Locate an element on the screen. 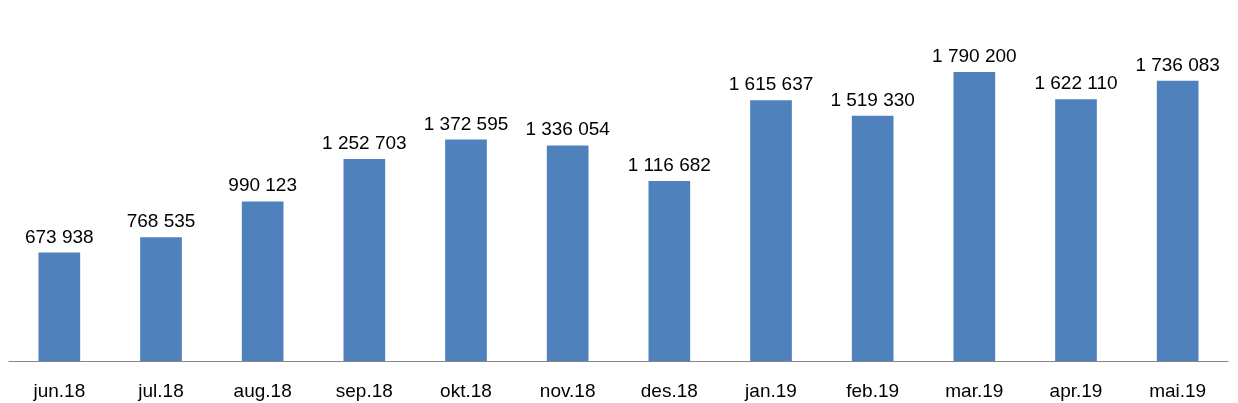 The width and height of the screenshot is (1238, 403). data-label: 673 938 is located at coordinates (59, 236).